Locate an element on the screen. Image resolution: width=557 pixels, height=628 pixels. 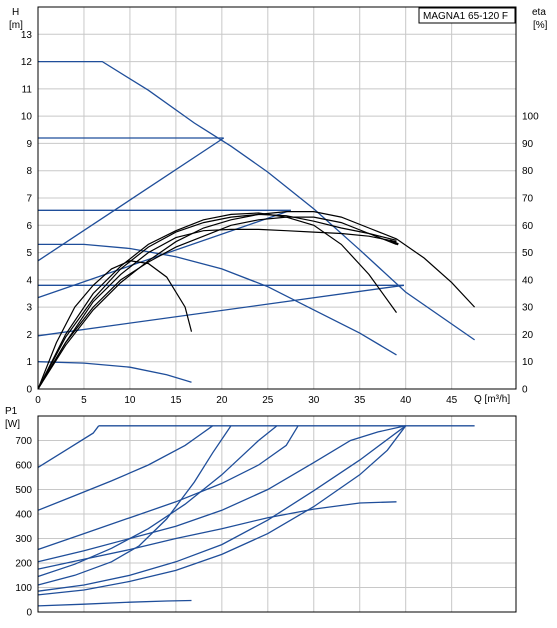
model-title: MAGNA1 65-120 F is located at coordinates (465, 16).